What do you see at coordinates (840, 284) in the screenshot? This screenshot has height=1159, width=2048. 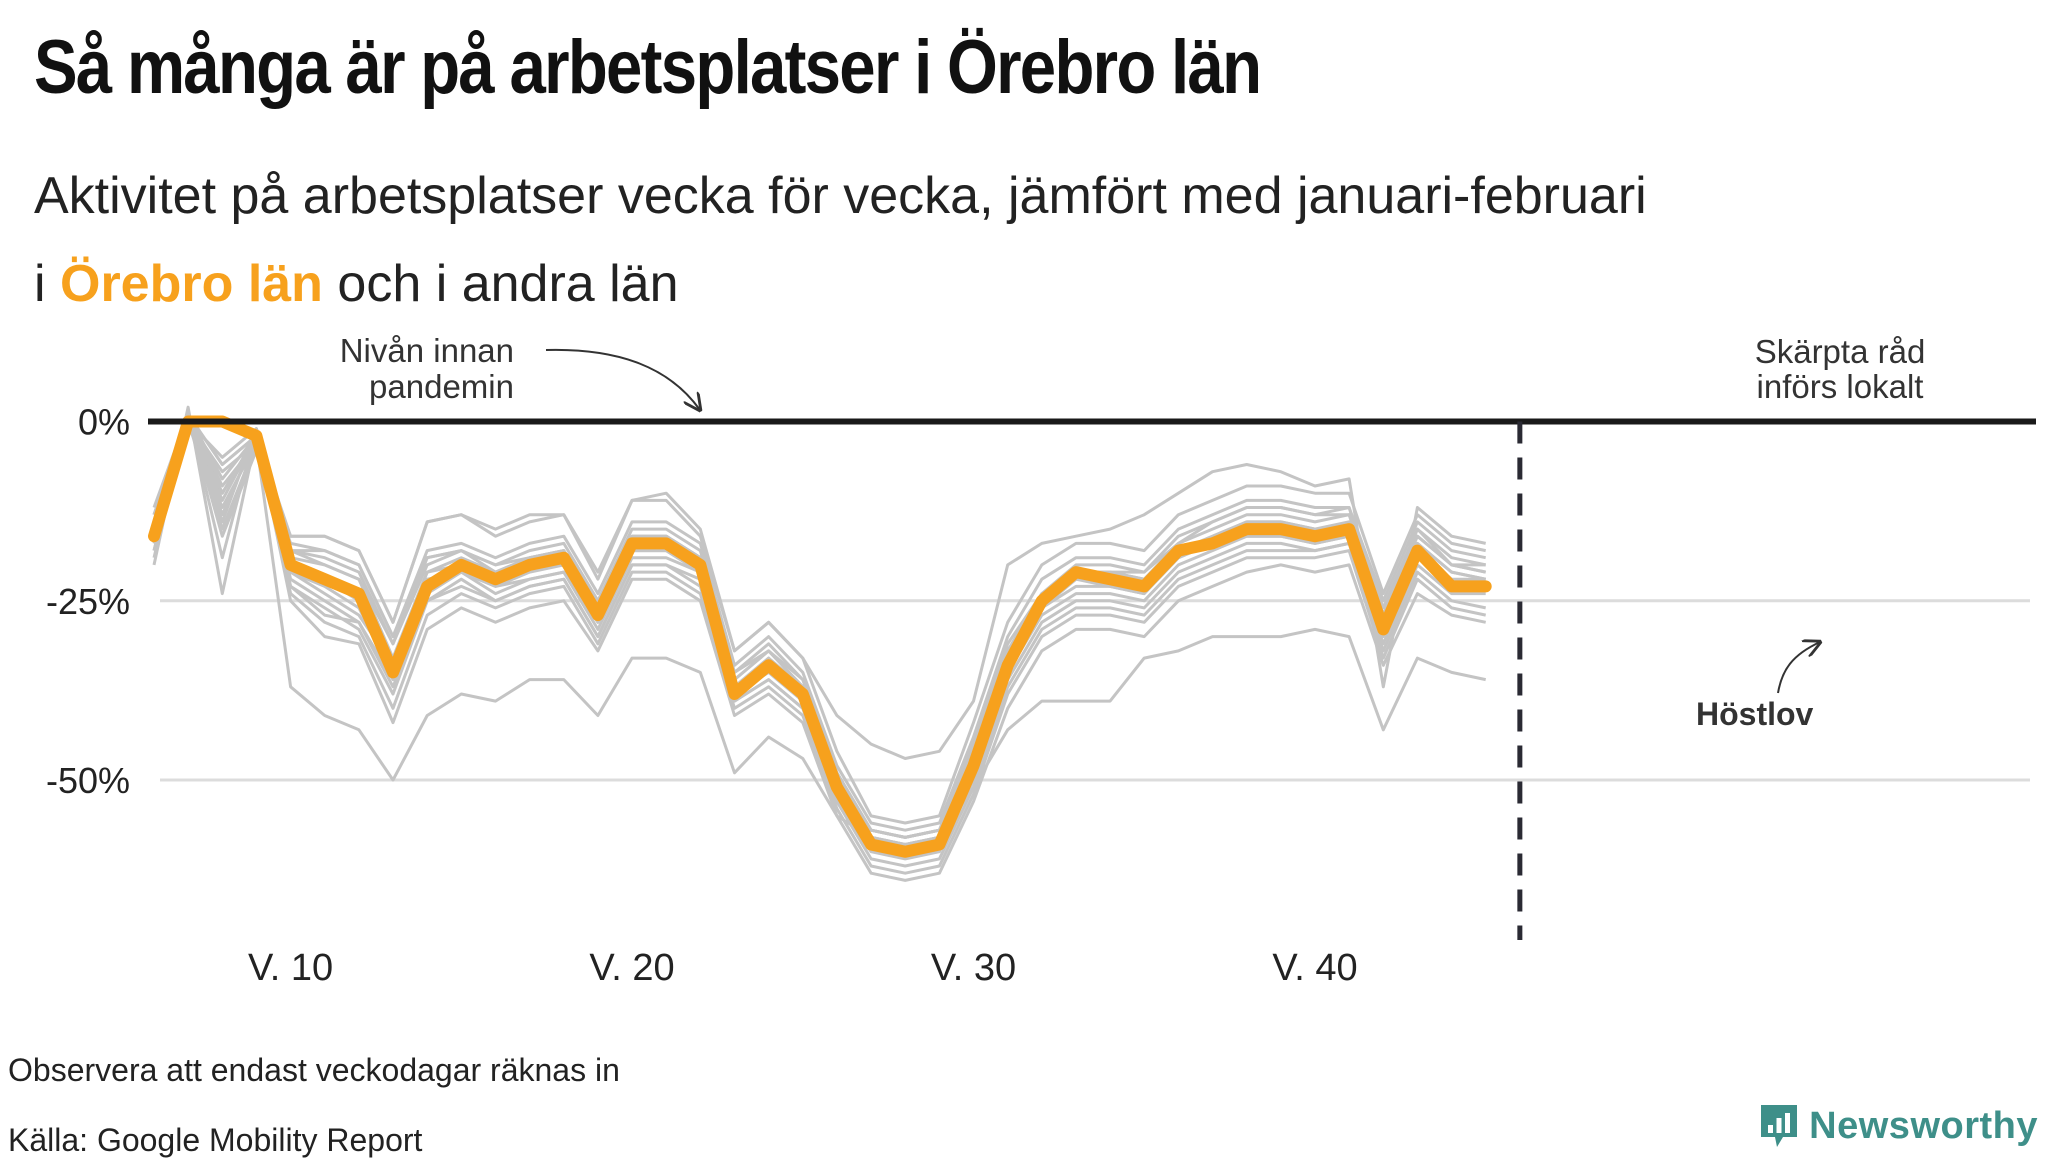 I see `subtitle-line-2: i Örebro län och i andra län` at bounding box center [840, 284].